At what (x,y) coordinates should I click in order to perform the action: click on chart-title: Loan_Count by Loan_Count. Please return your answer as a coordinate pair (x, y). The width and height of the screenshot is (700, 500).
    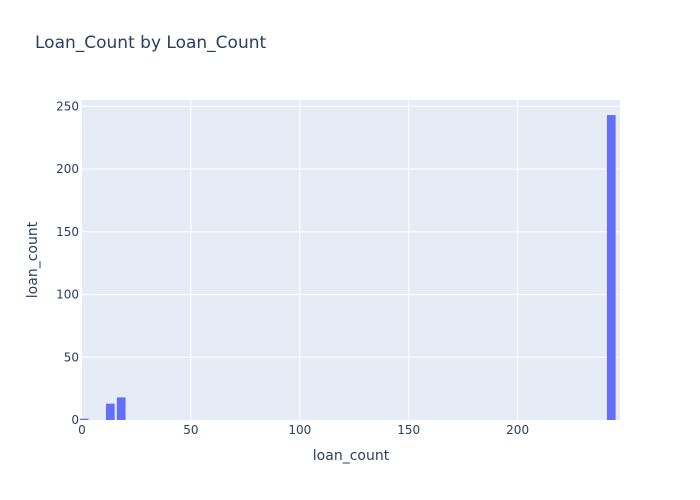
    Looking at the image, I should click on (151, 43).